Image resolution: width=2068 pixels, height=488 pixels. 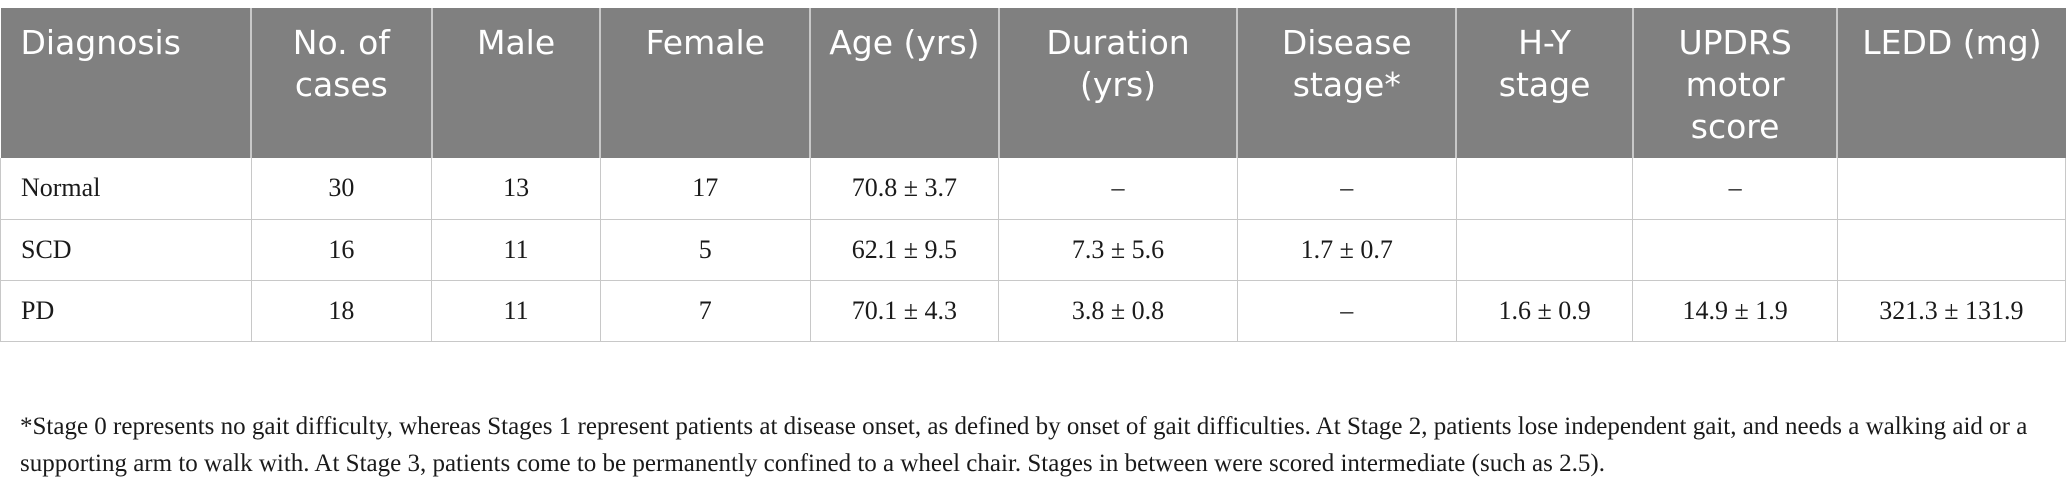 What do you see at coordinates (1118, 188) in the screenshot?
I see `cell-duration: –` at bounding box center [1118, 188].